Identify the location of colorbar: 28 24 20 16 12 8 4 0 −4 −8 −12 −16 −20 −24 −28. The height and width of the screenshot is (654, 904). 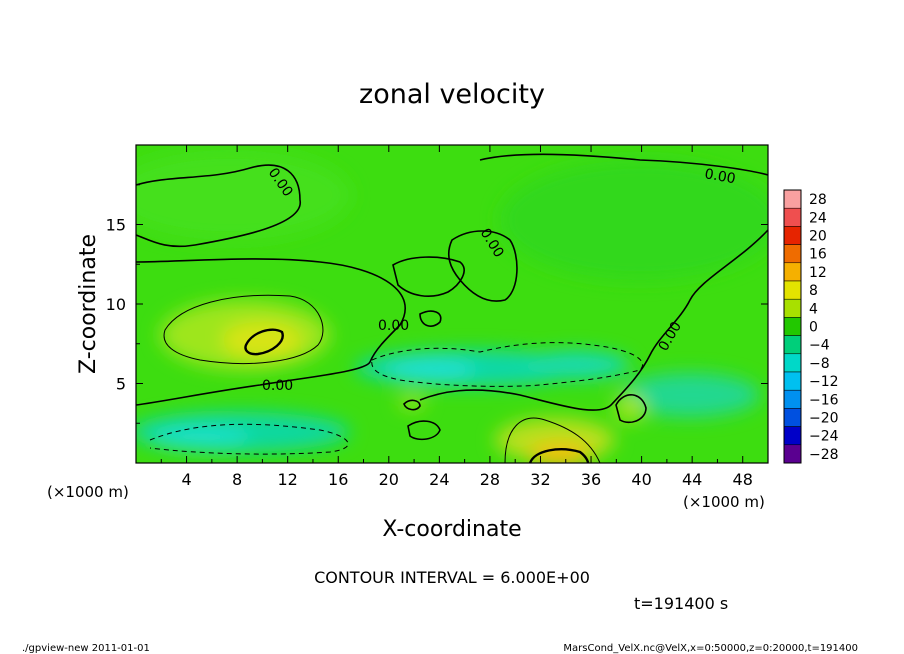
(811, 326).